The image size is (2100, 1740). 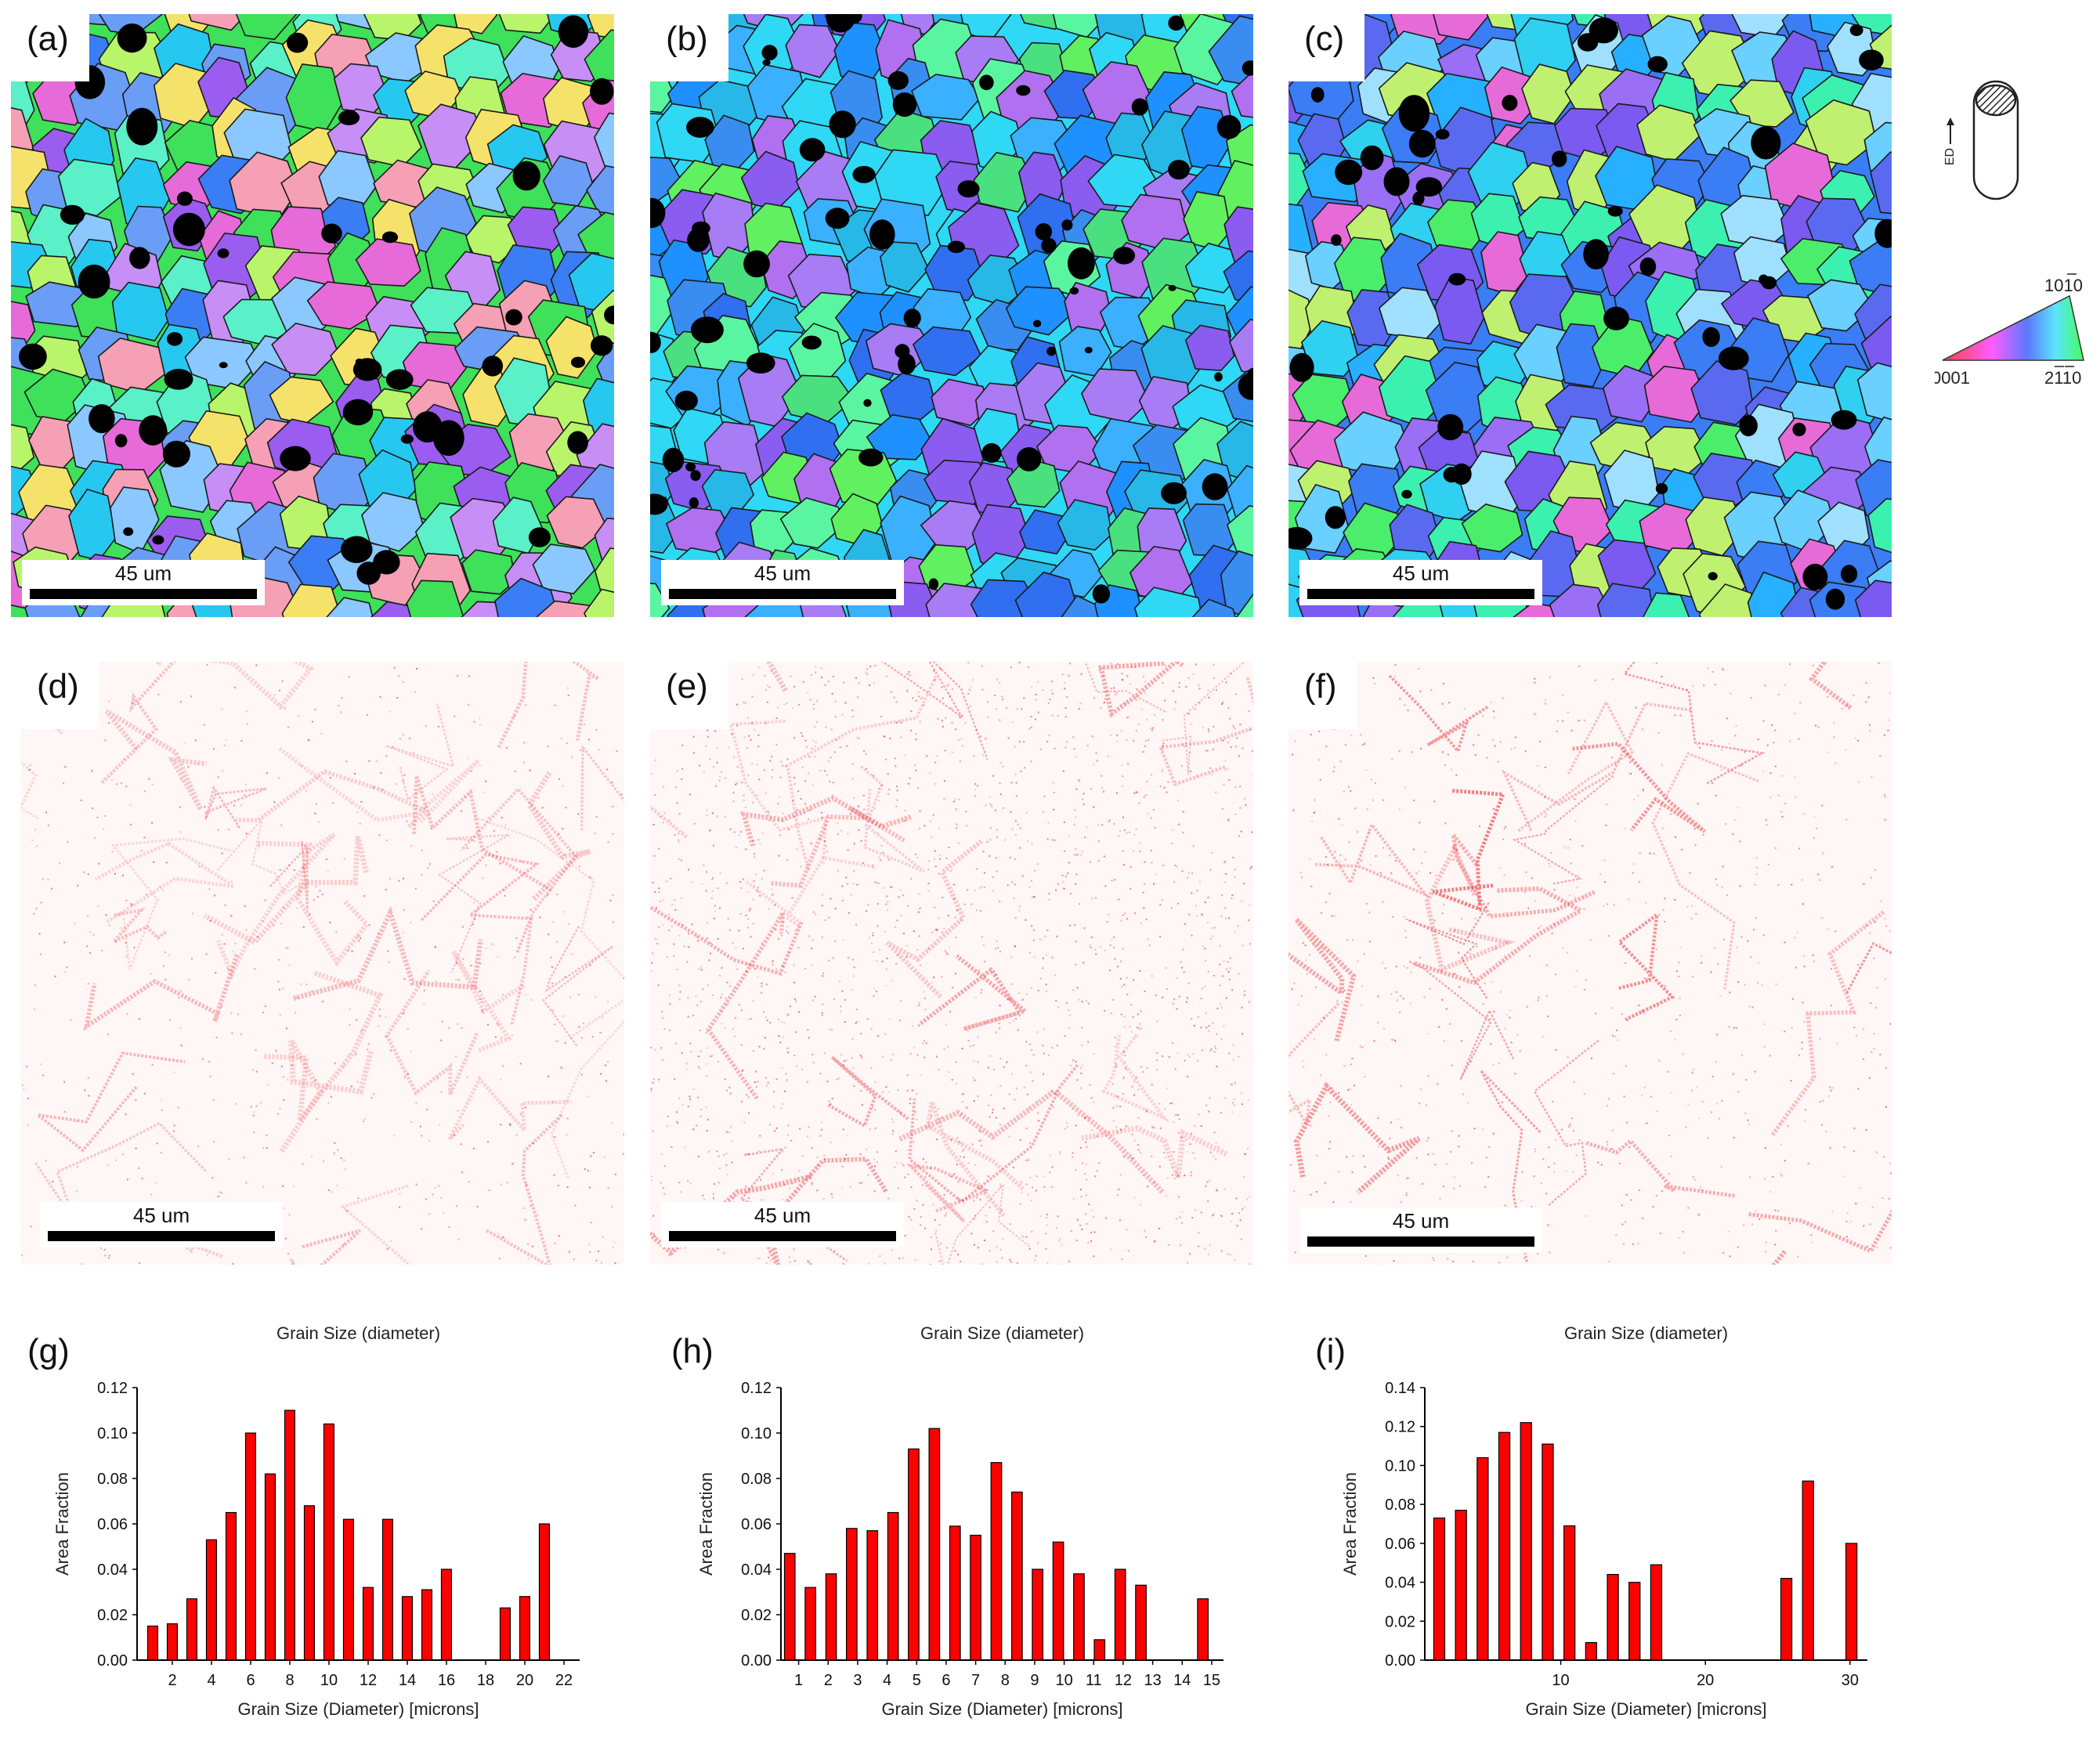 I want to click on y-tick-label: 0.10, so click(x=112, y=1433).